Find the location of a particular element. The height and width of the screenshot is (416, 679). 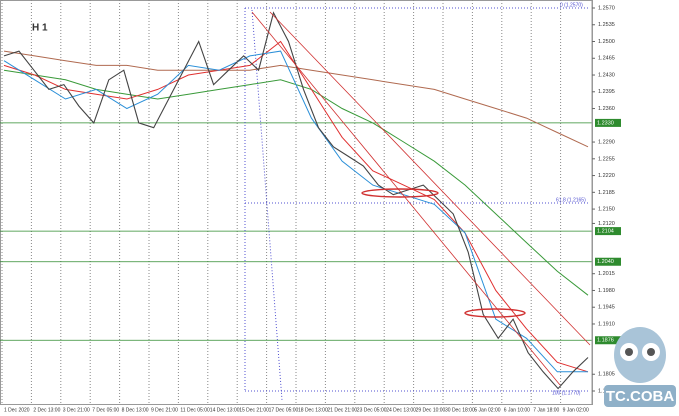

fib-line is located at coordinates (267, 205).